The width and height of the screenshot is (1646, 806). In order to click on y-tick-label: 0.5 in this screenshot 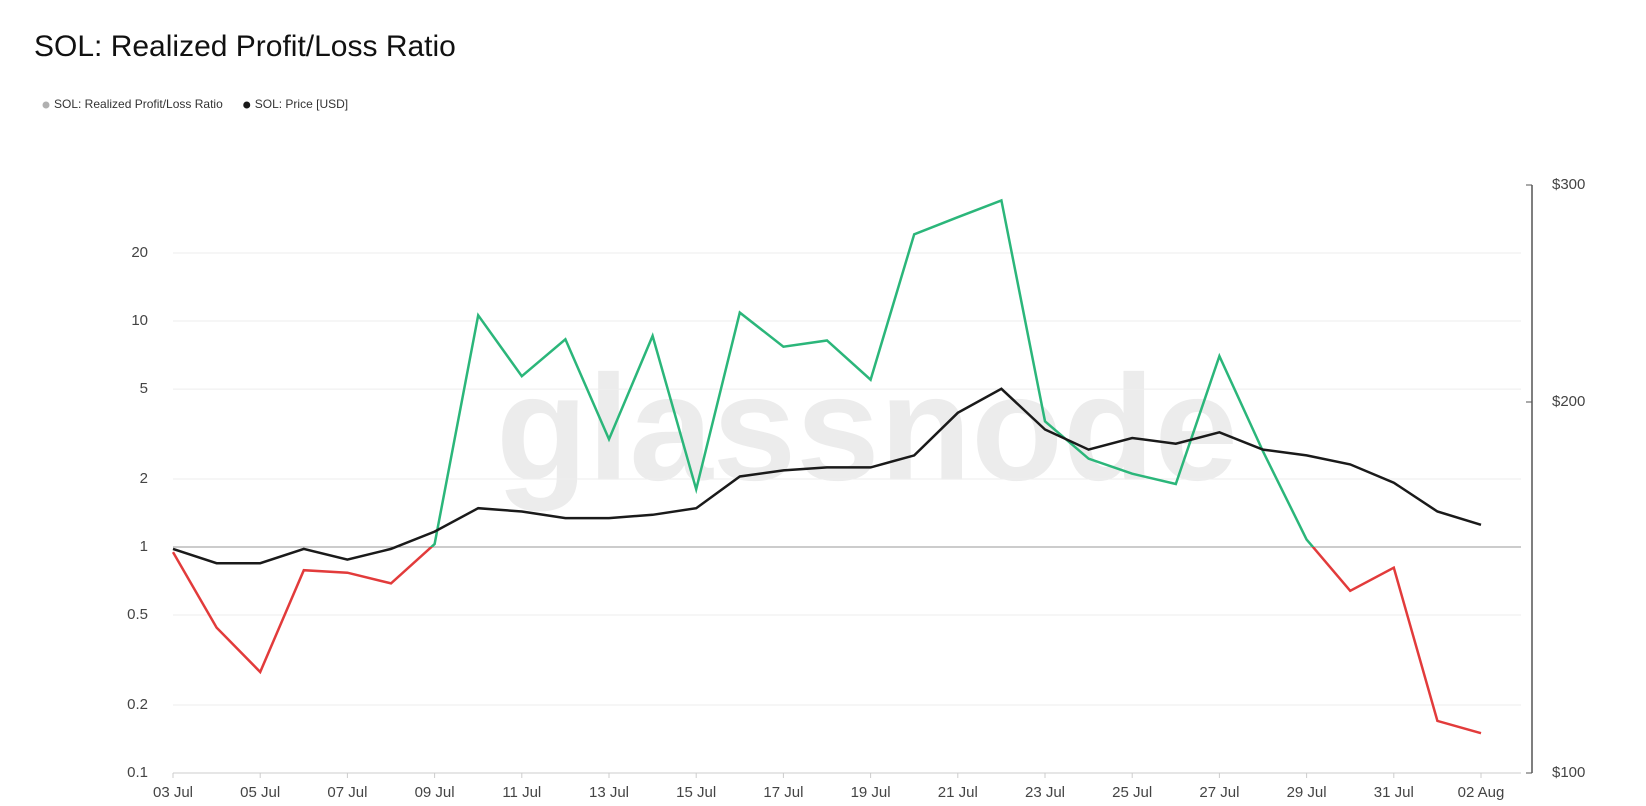, I will do `click(137, 614)`.